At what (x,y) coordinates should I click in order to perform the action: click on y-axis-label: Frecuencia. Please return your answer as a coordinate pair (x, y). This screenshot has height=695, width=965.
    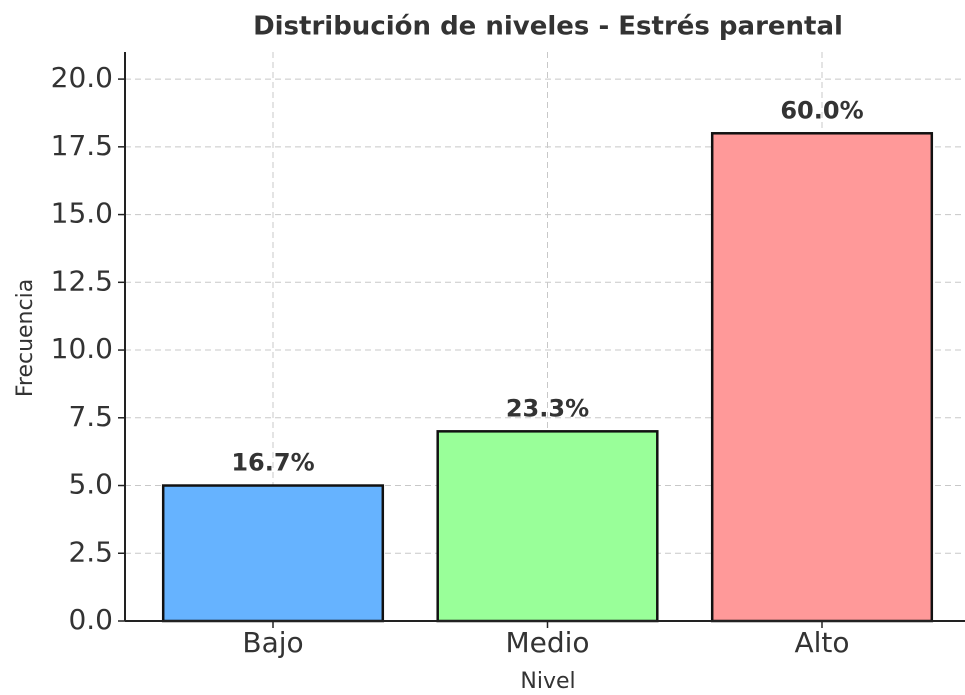
    Looking at the image, I should click on (25, 338).